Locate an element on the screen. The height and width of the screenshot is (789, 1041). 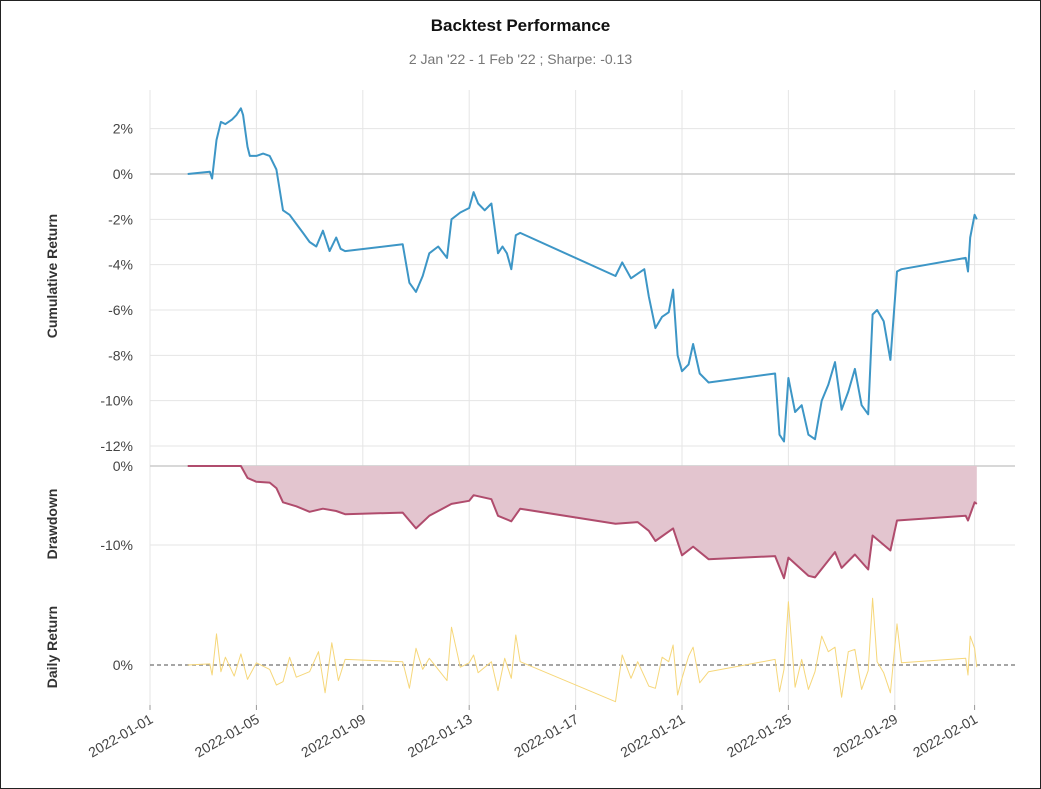
x-tick-label: 2022-01-29 is located at coordinates (865, 736).